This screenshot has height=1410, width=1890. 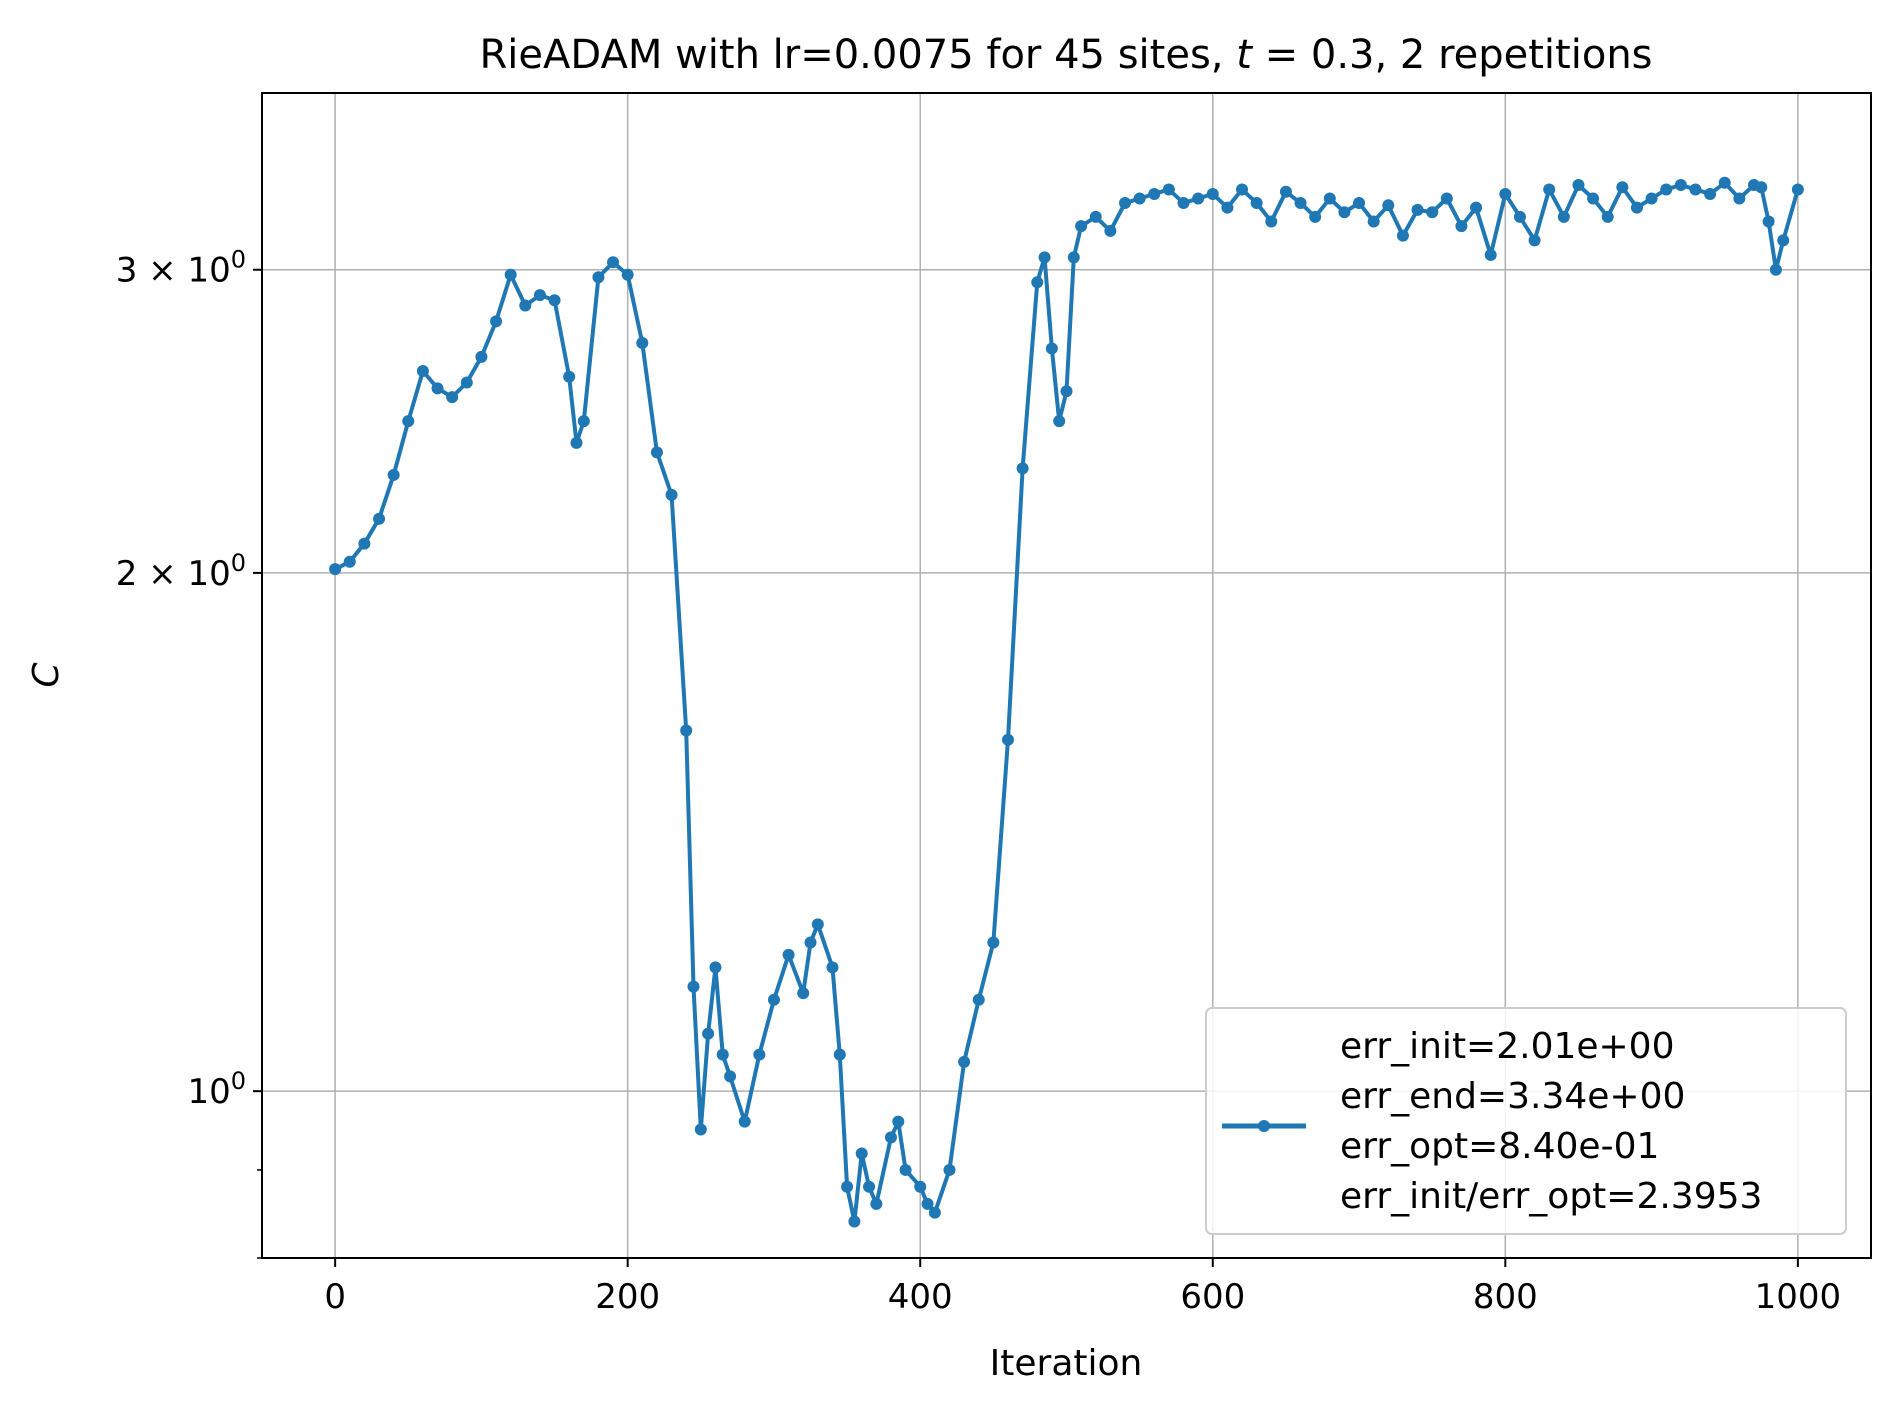 What do you see at coordinates (1066, 1363) in the screenshot?
I see `x-axis-label: Iteration` at bounding box center [1066, 1363].